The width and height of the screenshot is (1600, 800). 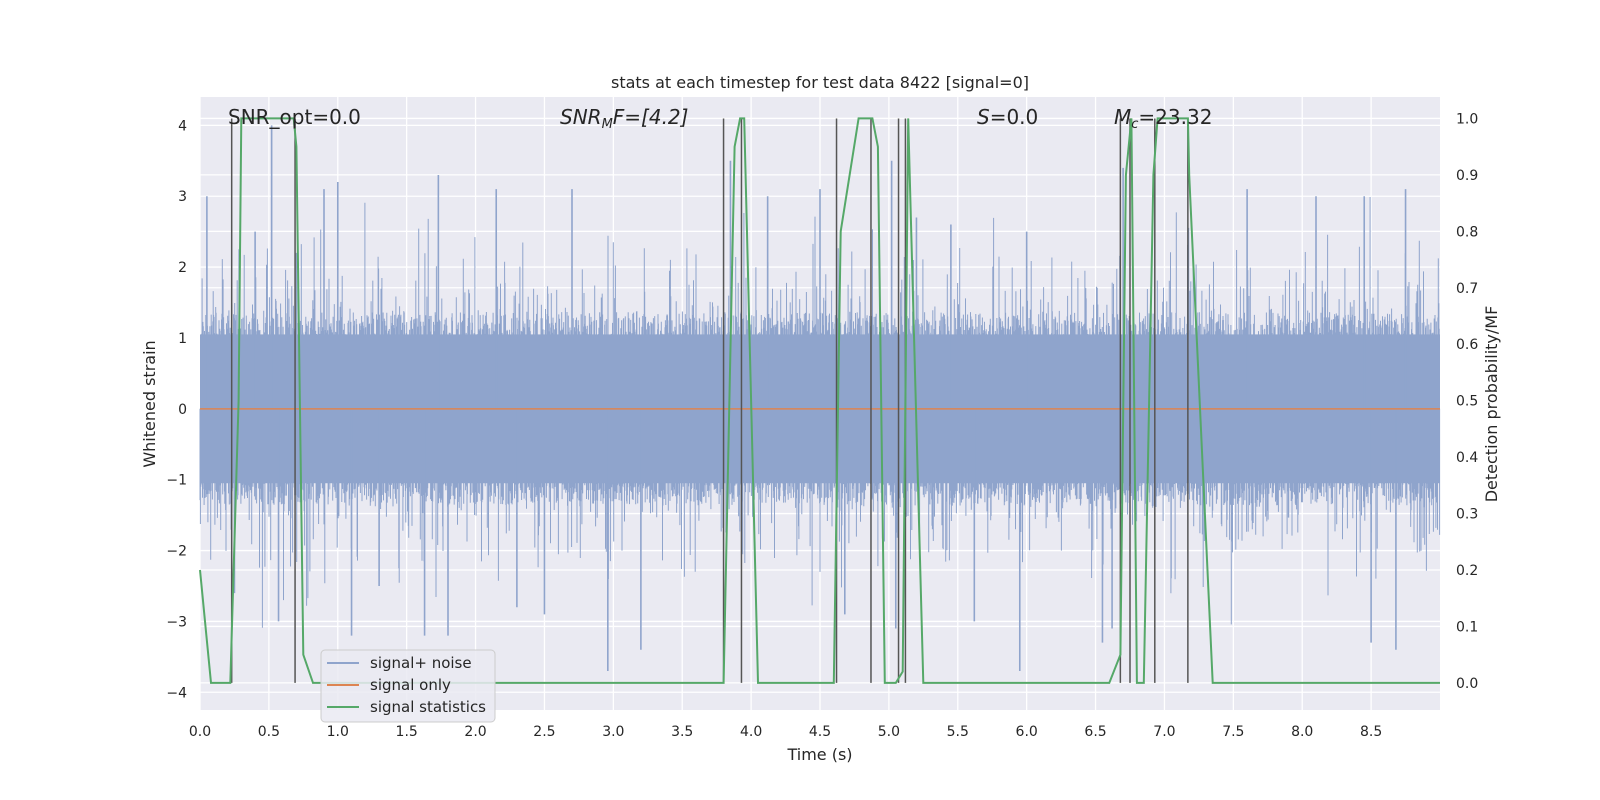 What do you see at coordinates (1467, 345) in the screenshot?
I see `y-right-tick-label: 0.6` at bounding box center [1467, 345].